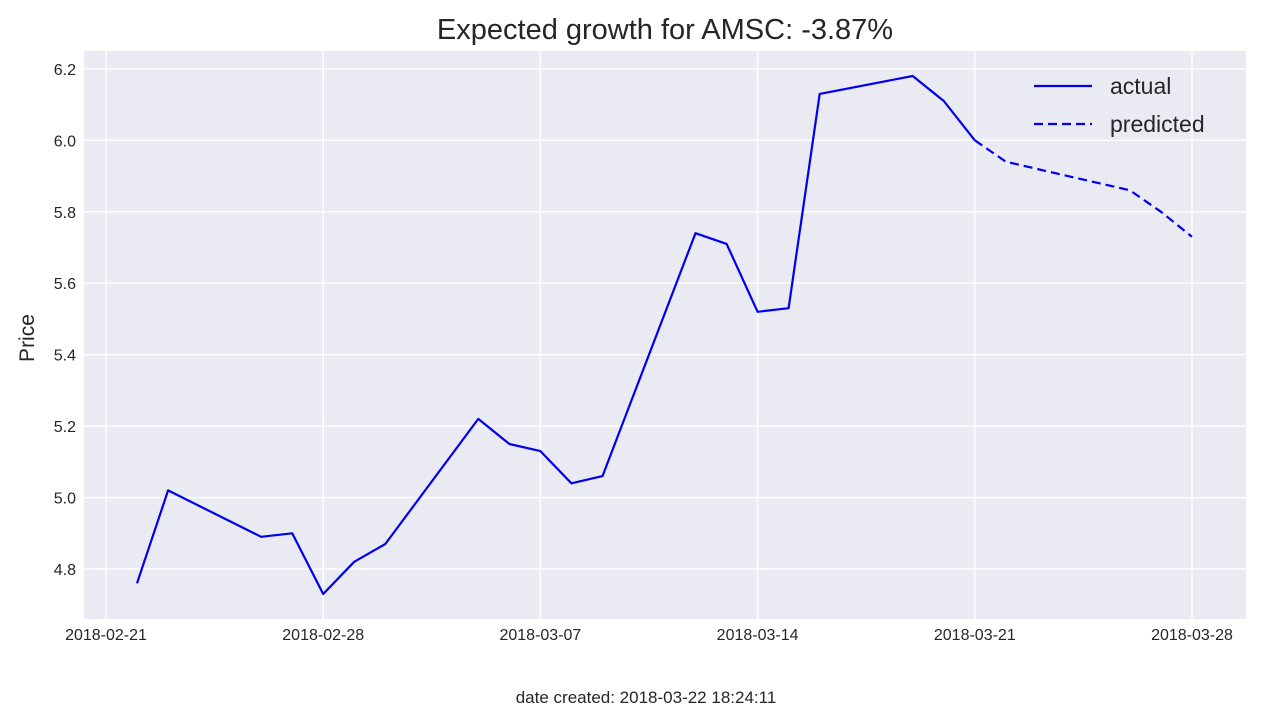 This screenshot has height=723, width=1261. Describe the element at coordinates (665, 30) in the screenshot. I see `chart-title: Expected growth for AMSC: -3.87%` at that location.